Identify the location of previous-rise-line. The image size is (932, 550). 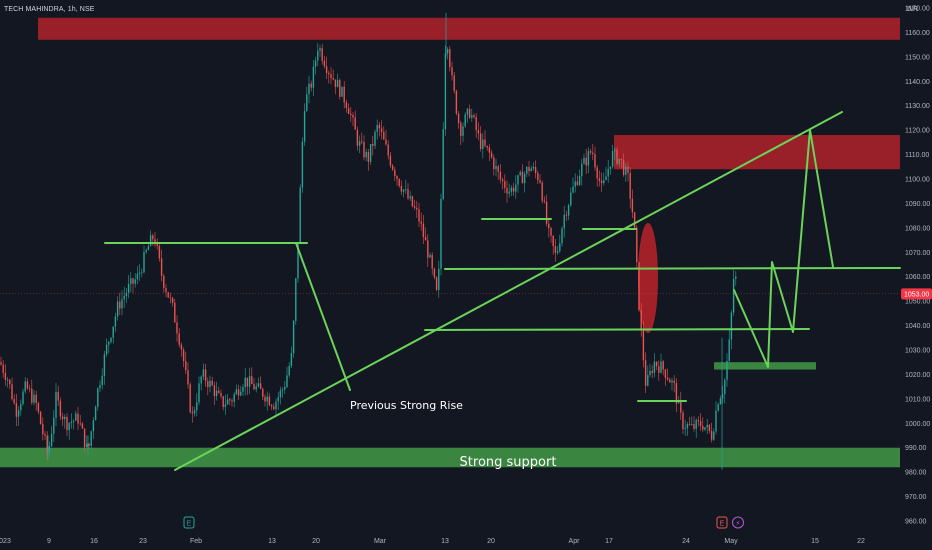
(323, 316).